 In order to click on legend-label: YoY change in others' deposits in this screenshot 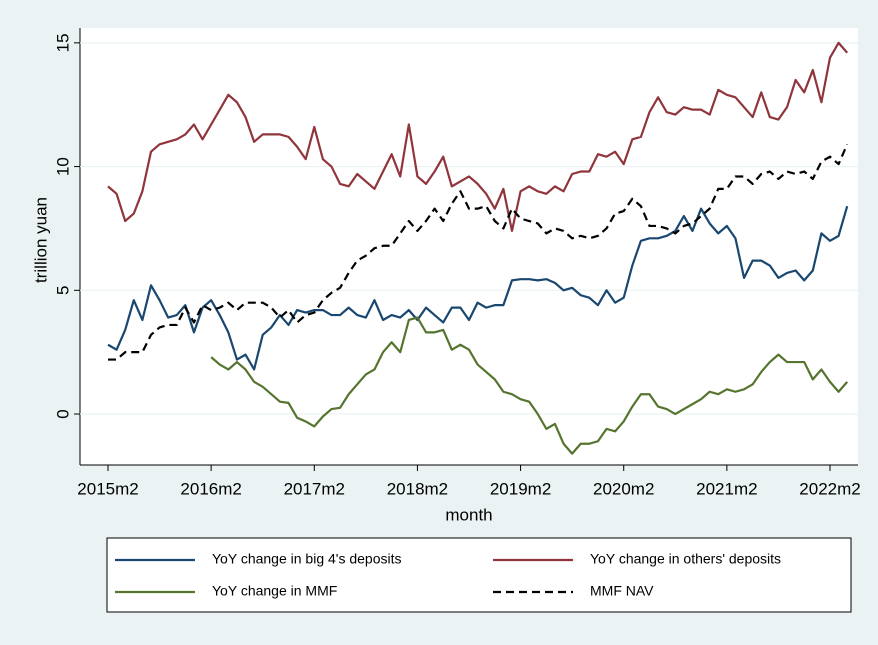, I will do `click(685, 559)`.